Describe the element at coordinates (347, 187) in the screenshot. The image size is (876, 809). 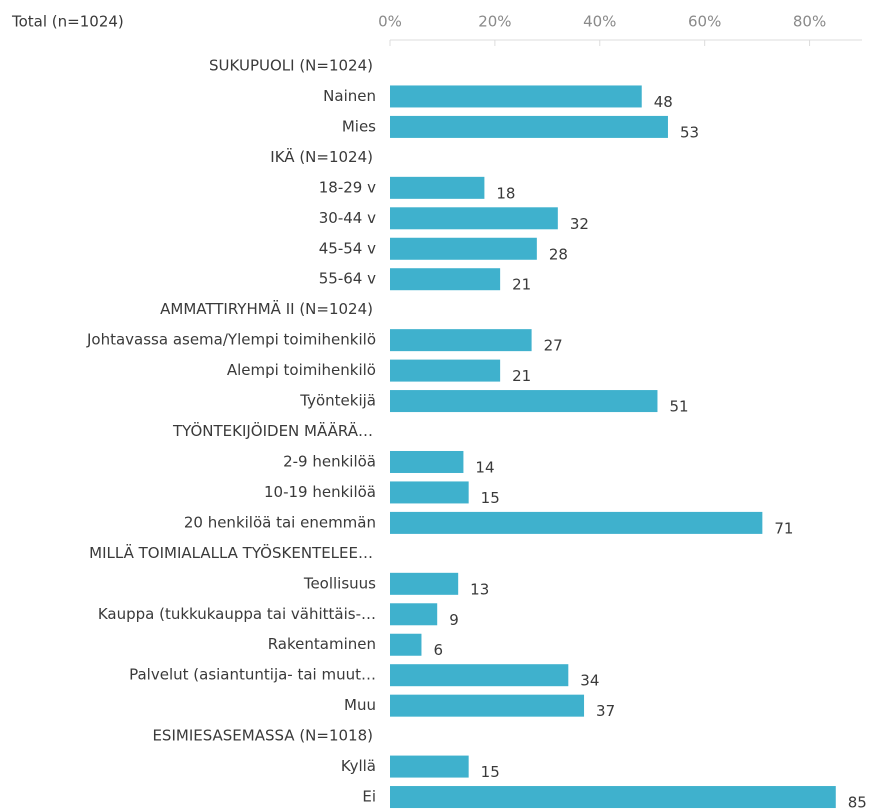
I see `category-label: 18-29 v` at that location.